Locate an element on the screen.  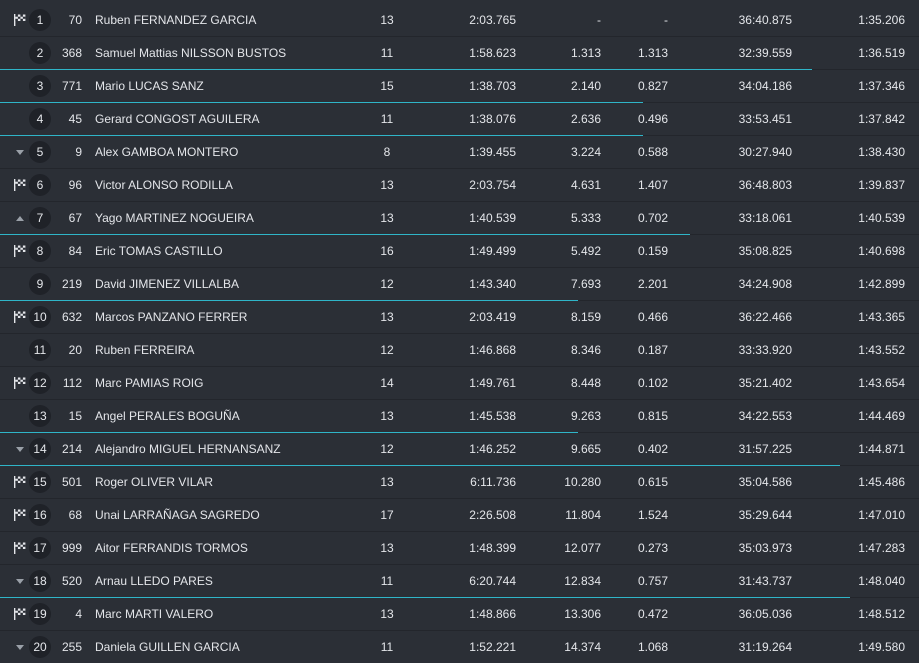
position-badge: 19 is located at coordinates (40, 614).